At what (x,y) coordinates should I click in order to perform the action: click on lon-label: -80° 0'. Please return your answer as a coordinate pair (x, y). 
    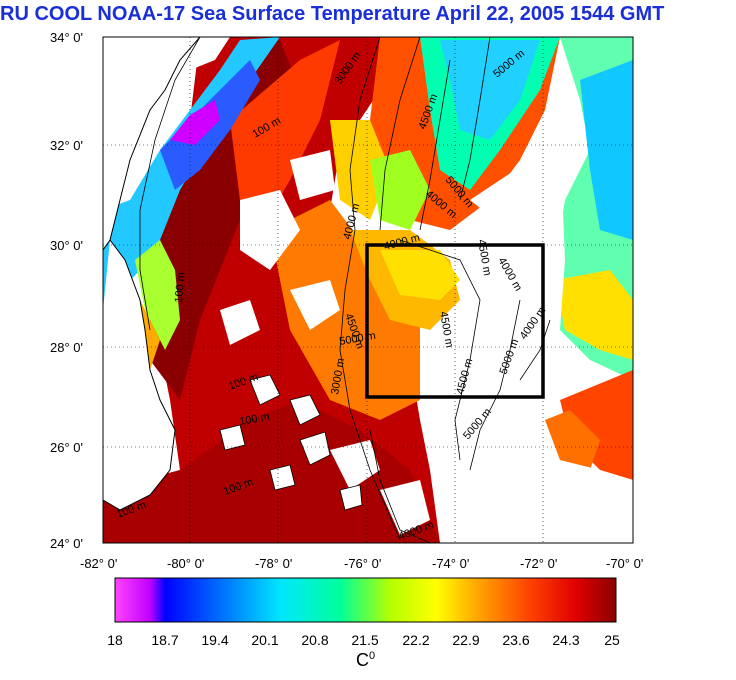
    Looking at the image, I should click on (186, 563).